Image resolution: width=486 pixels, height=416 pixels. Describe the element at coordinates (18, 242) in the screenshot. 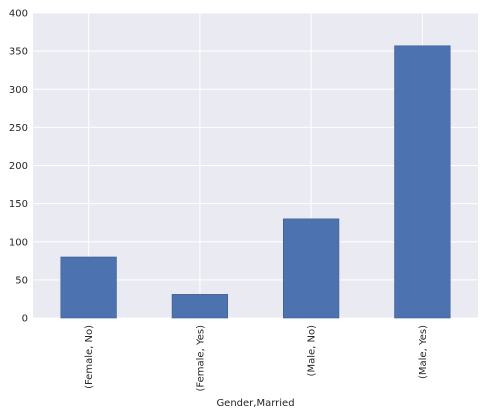

I see `y-tick-label: 100` at that location.